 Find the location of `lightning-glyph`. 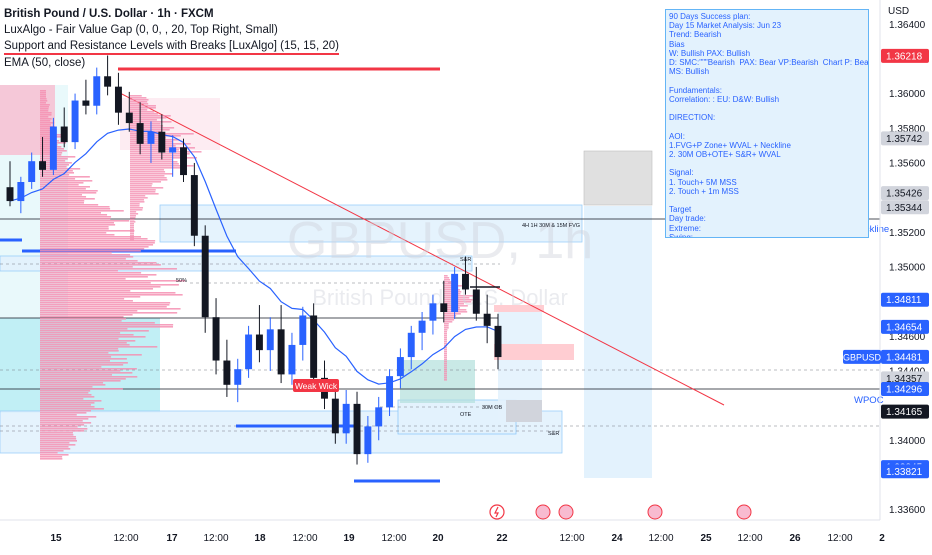

lightning-glyph is located at coordinates (496, 512).